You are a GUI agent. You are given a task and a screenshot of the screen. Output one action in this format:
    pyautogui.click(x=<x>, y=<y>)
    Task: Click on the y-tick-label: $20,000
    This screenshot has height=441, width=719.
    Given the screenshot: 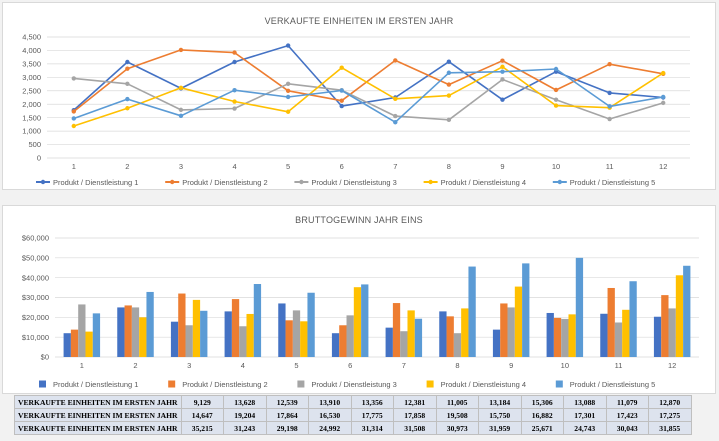 What is the action you would take?
    pyautogui.click(x=35, y=317)
    